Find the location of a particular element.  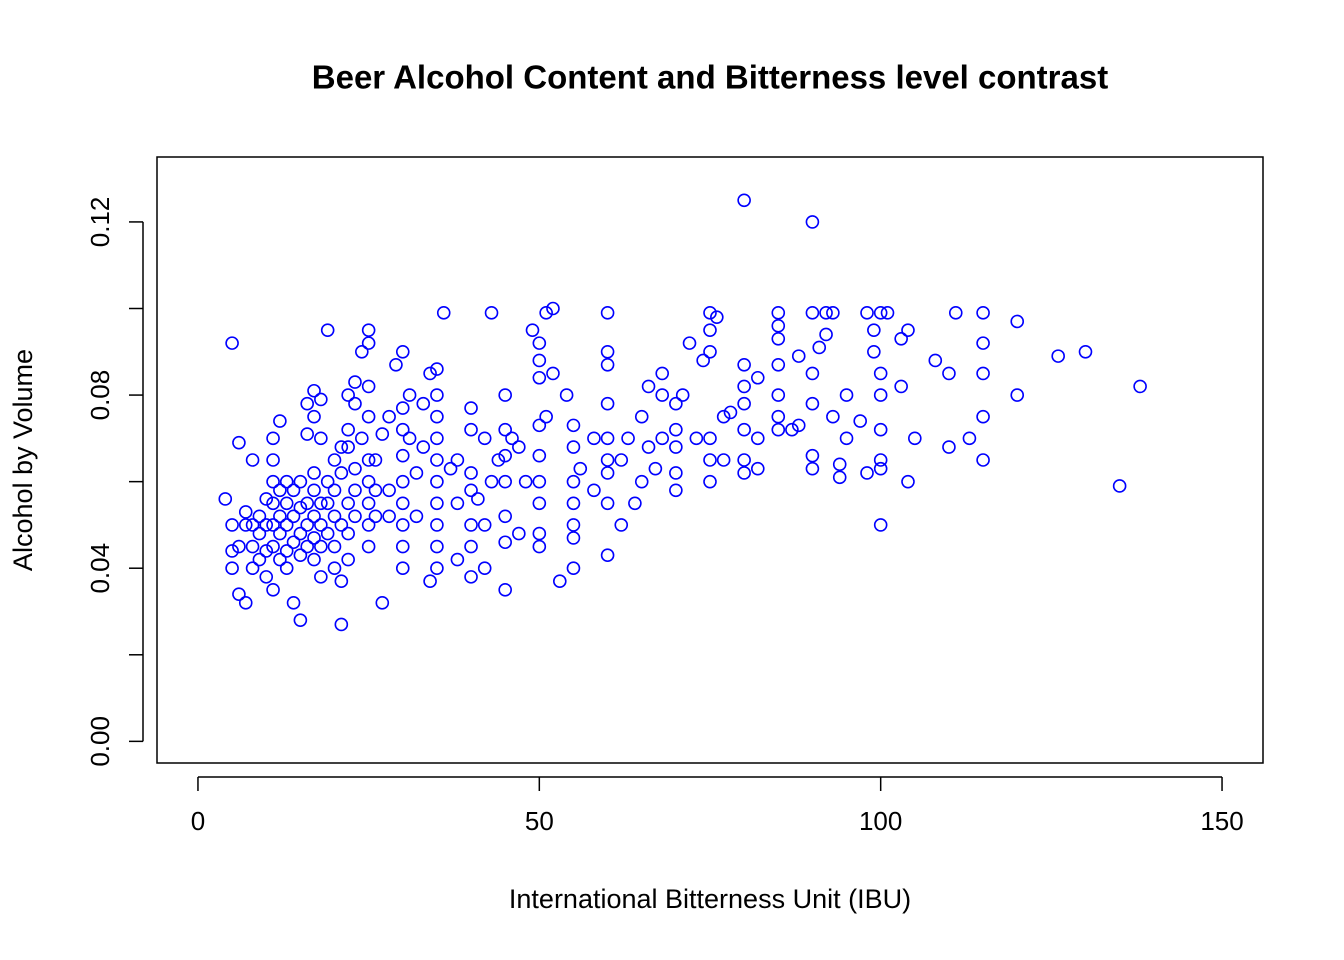

y-tick-label: 0.04 is located at coordinates (100, 568).